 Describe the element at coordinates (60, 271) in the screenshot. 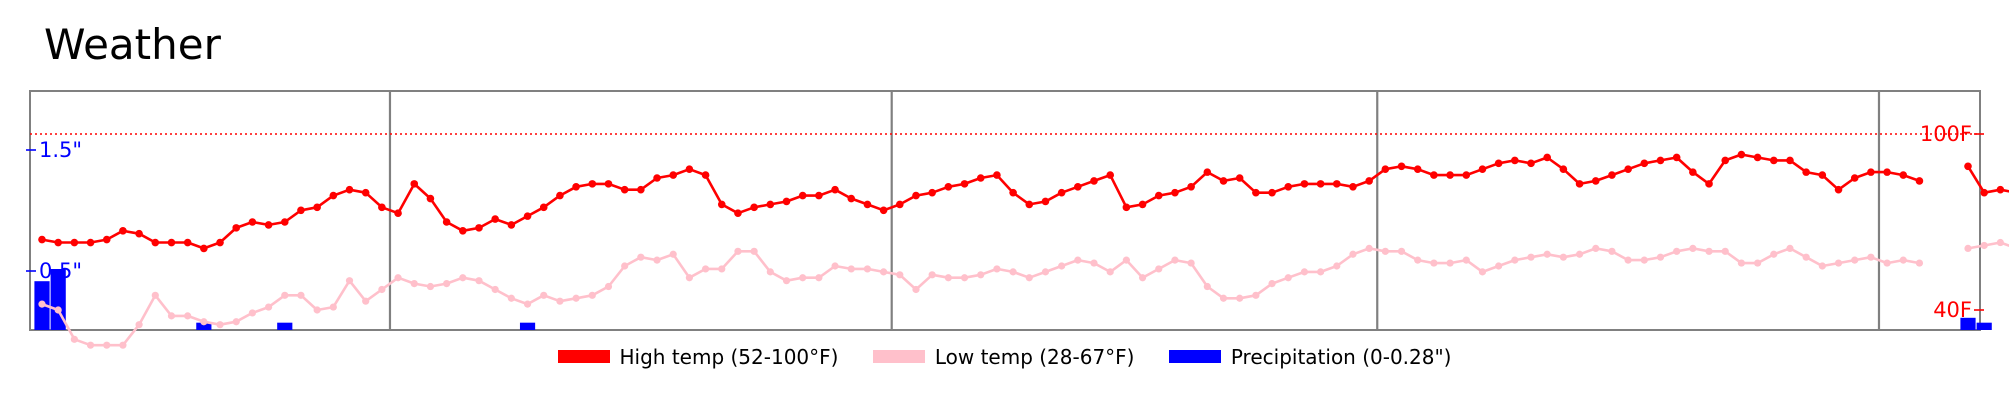

I see `precip-tick-label-1: 0.5"` at that location.